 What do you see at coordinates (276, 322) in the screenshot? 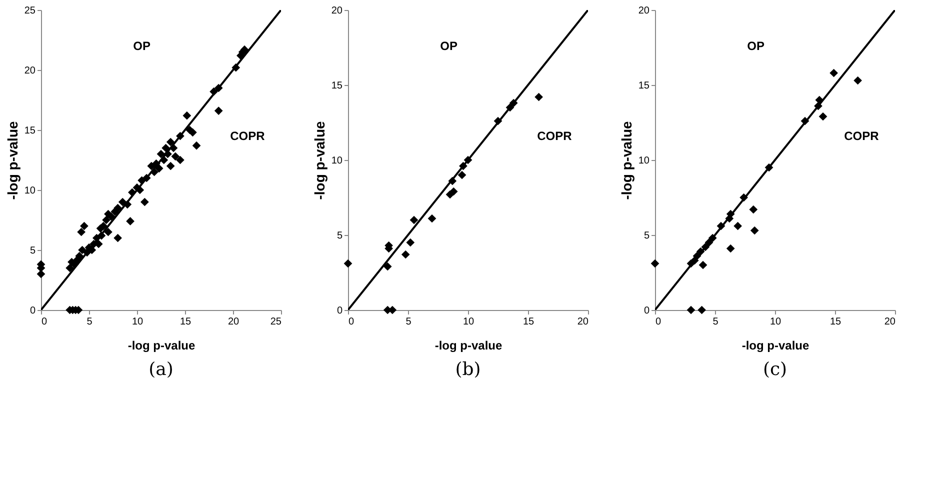
I see `x-tick-label: 25` at bounding box center [276, 322].